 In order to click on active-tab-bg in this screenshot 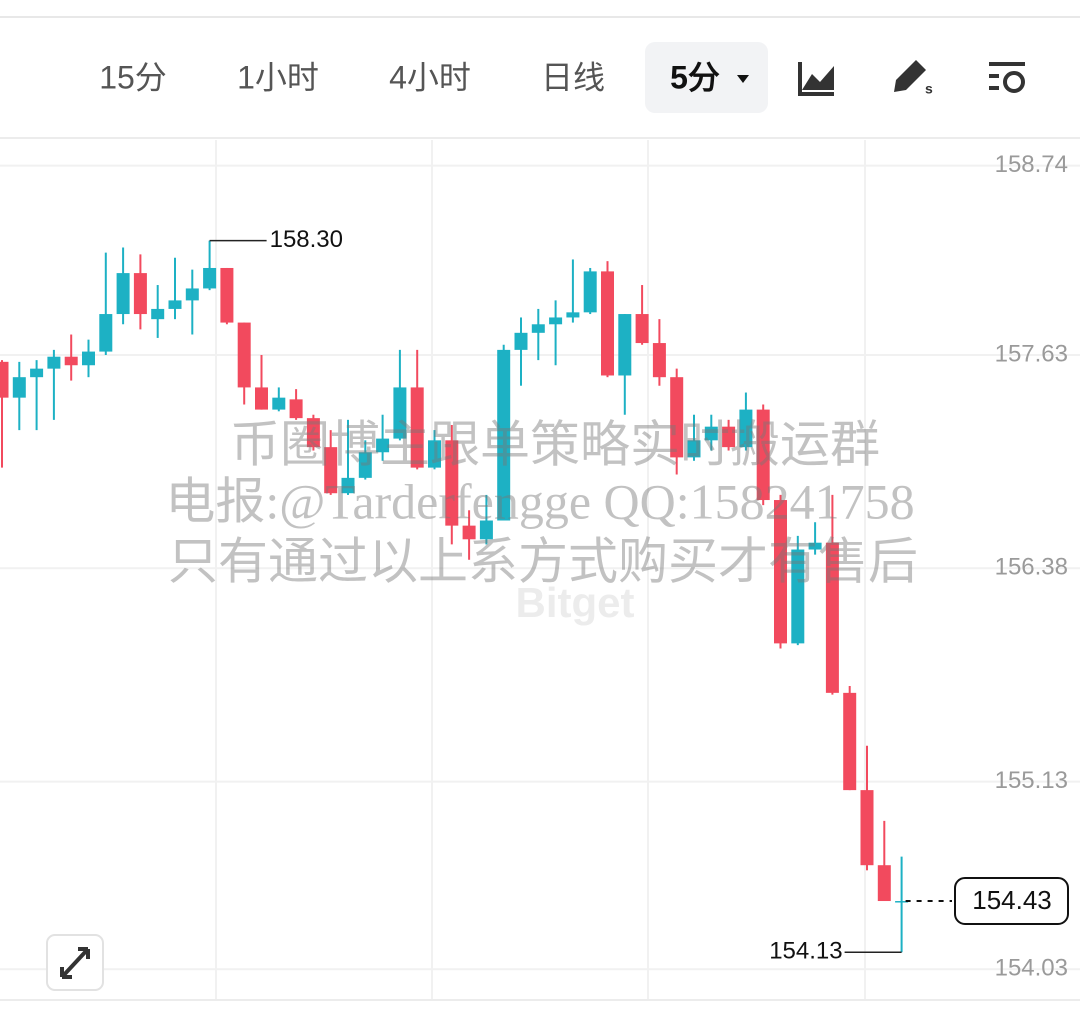, I will do `click(706, 77)`.